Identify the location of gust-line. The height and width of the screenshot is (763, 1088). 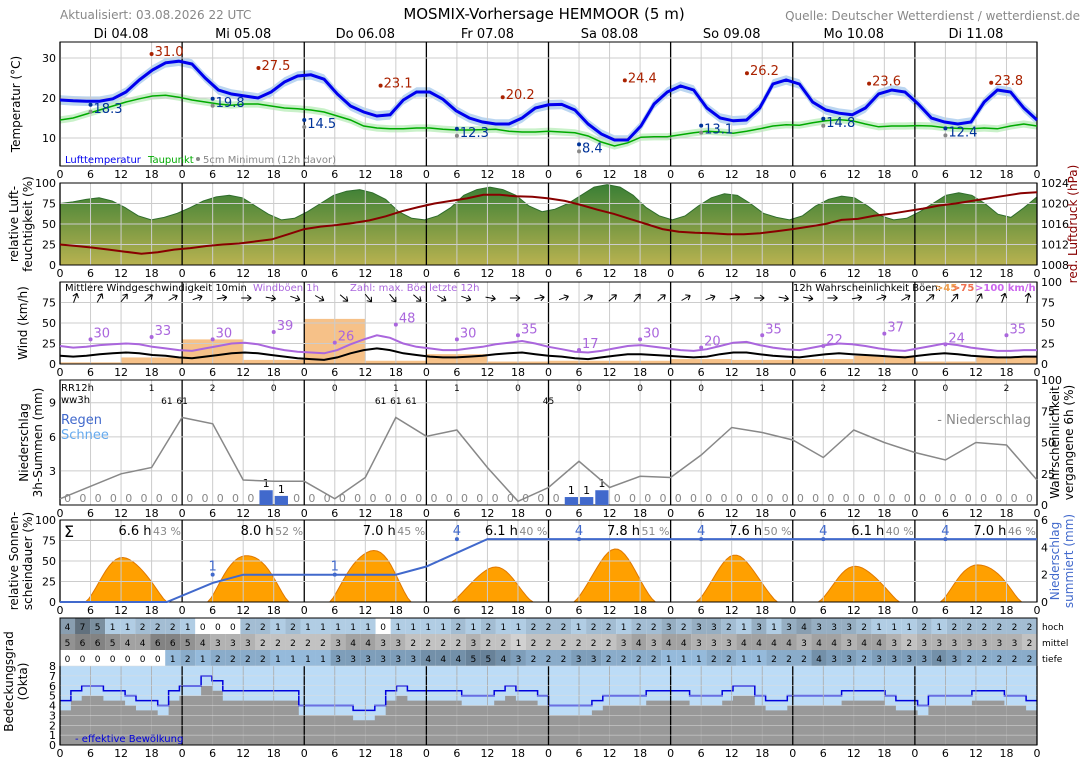
(548, 344).